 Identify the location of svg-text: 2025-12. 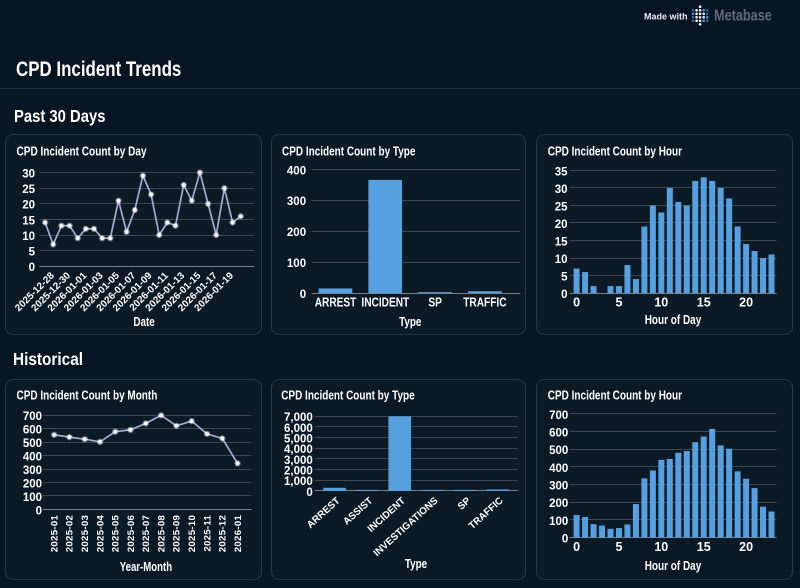
(223, 532).